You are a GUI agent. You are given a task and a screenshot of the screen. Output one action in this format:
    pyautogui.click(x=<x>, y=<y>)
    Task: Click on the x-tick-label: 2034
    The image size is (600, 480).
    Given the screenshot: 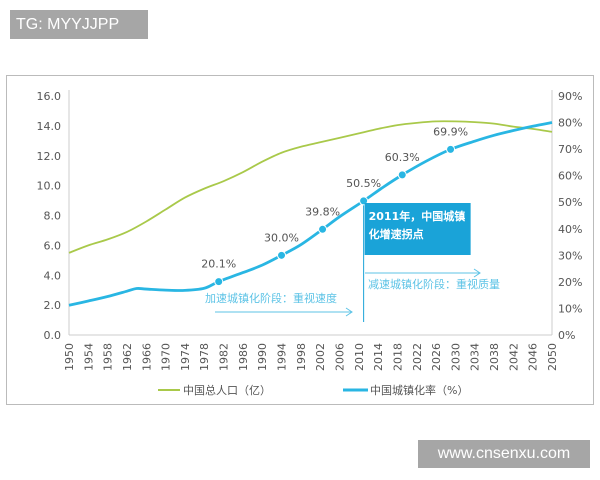 What is the action you would take?
    pyautogui.click(x=475, y=357)
    